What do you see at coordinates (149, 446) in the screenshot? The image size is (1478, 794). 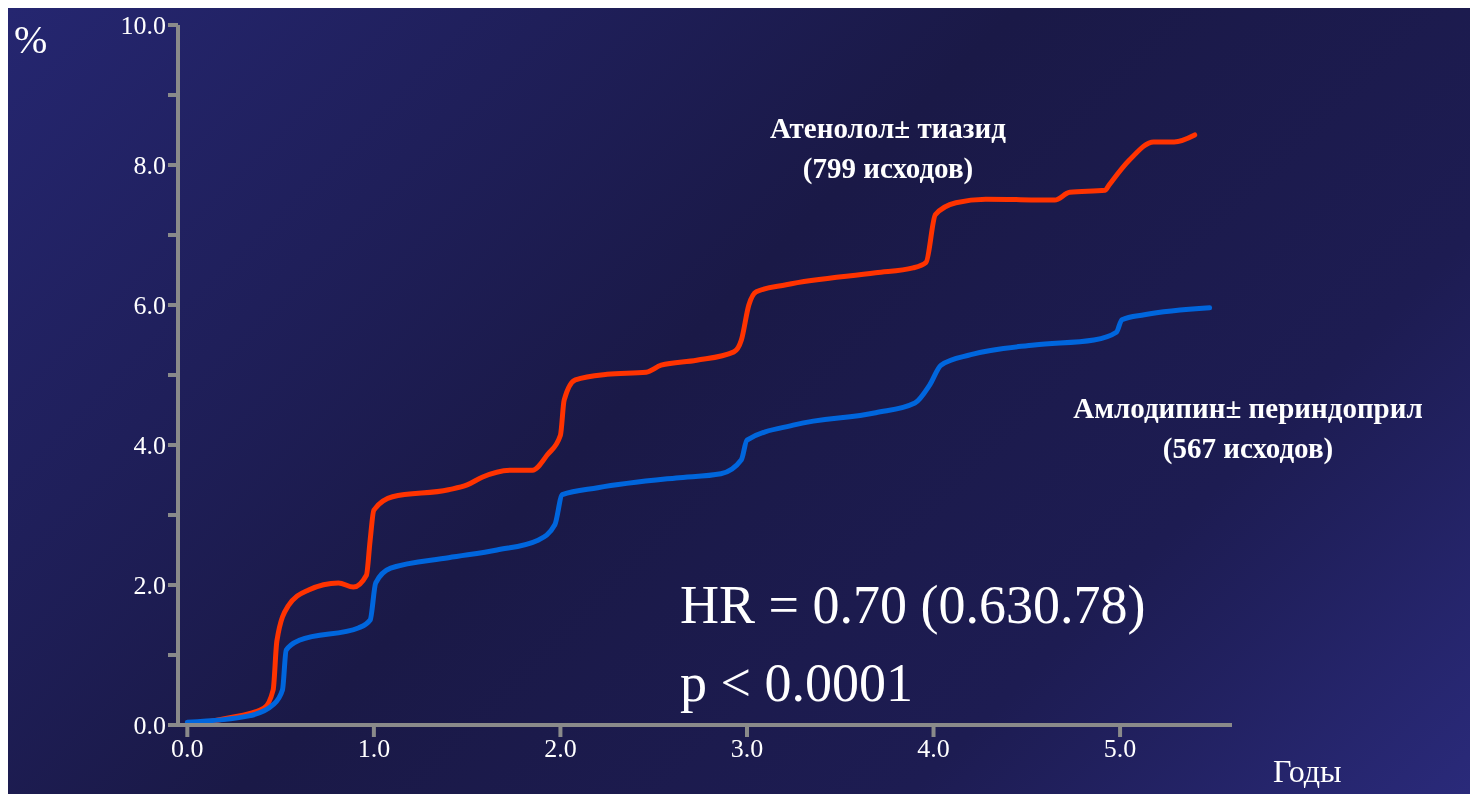 I see `y-tick-label: 4.0` at bounding box center [149, 446].